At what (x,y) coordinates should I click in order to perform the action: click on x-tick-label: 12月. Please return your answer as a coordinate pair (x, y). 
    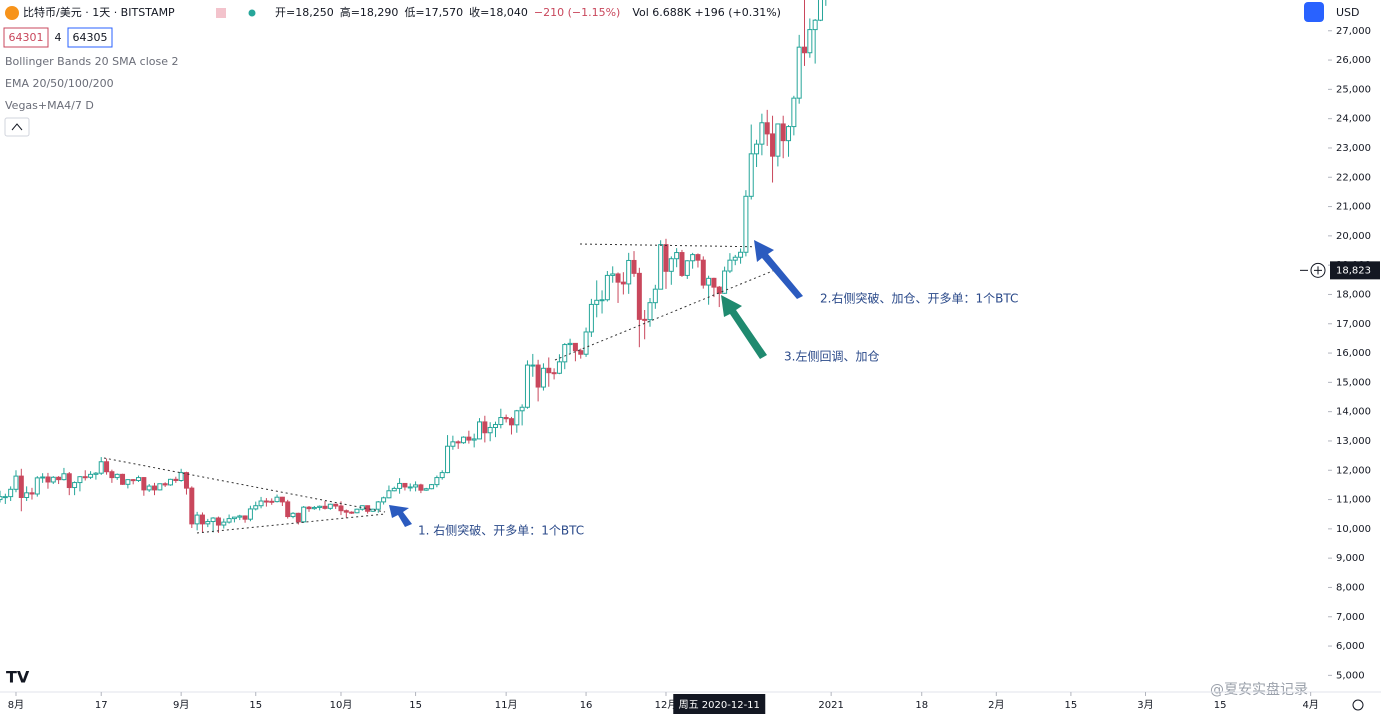
    Looking at the image, I should click on (666, 705).